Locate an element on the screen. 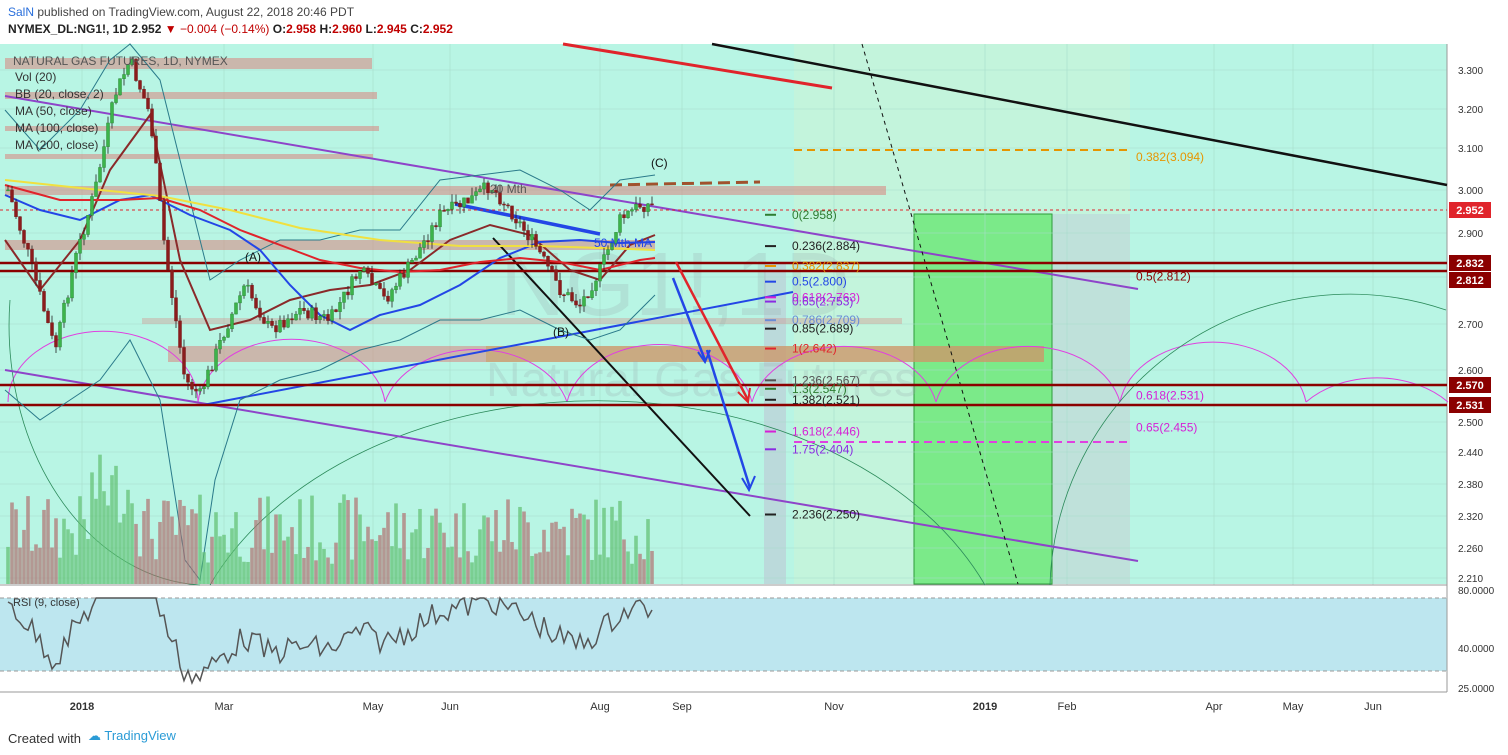 The image size is (1508, 755). x-tick-label: 2018 is located at coordinates (82, 707).